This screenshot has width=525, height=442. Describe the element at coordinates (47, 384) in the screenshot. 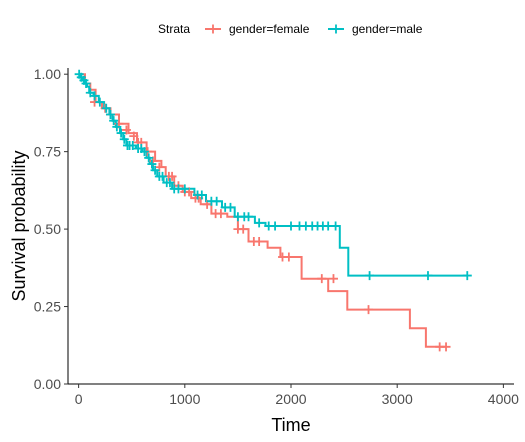

I see `y-tick-label: 0.00` at that location.